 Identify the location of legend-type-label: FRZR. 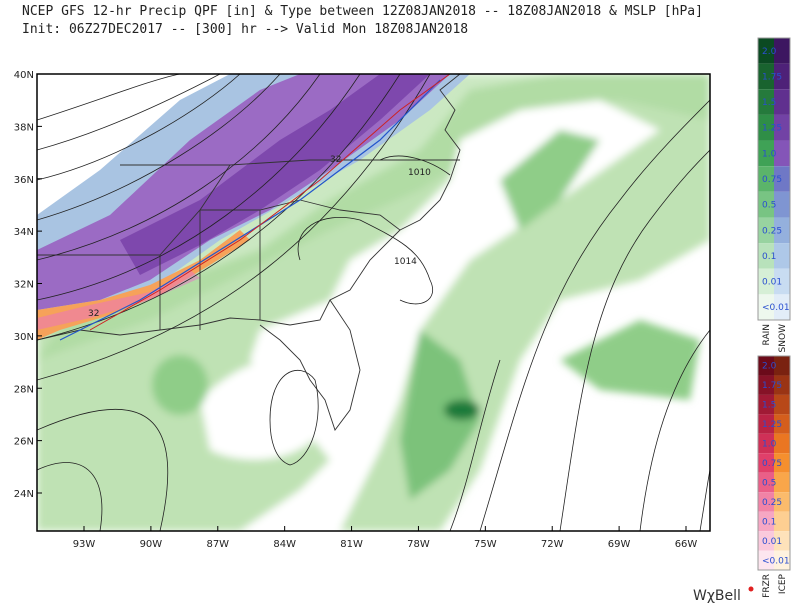
(767, 586).